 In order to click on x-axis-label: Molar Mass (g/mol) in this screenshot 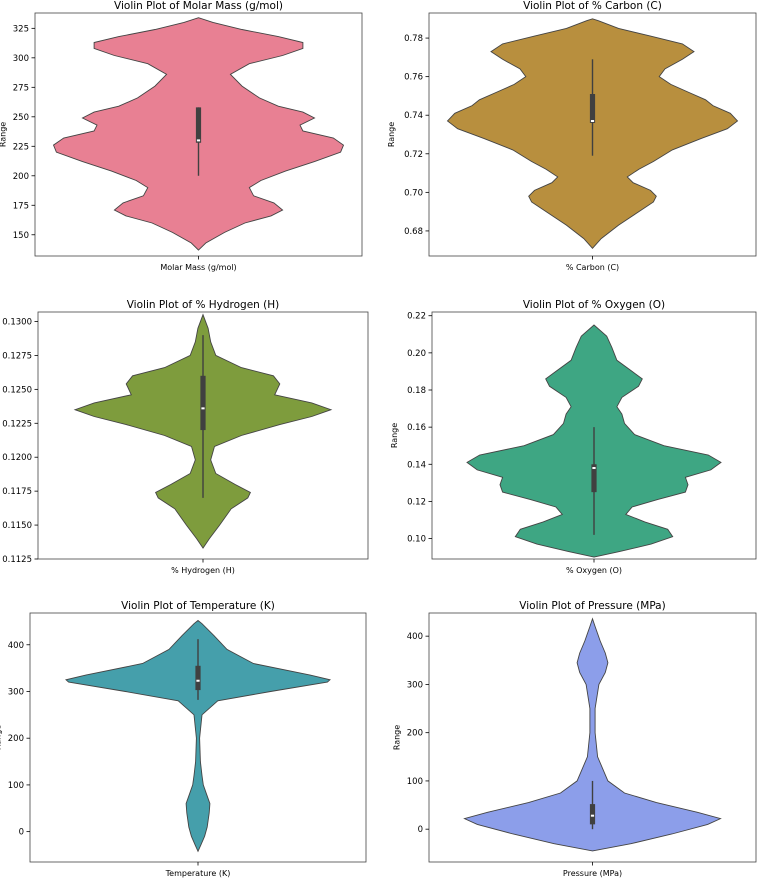, I will do `click(198, 267)`.